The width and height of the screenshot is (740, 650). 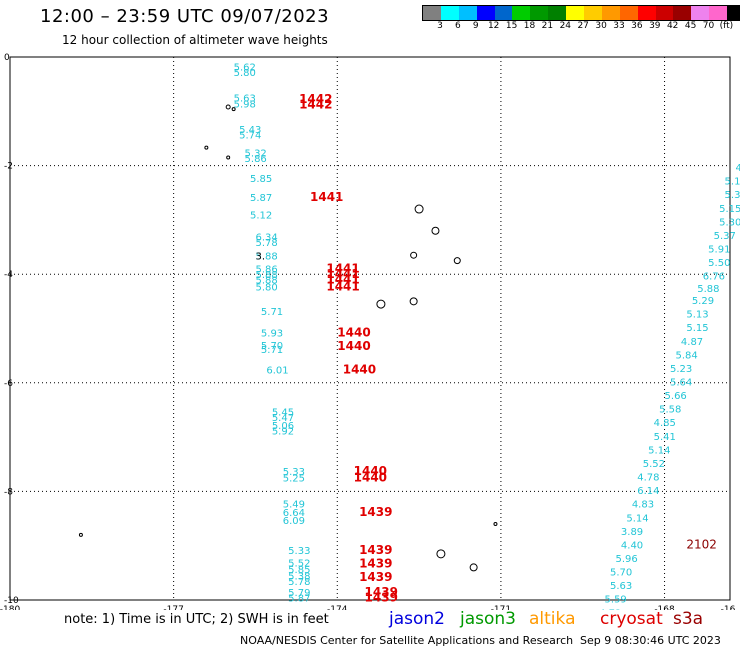 What do you see at coordinates (294, 505) in the screenshot?
I see `swh-label: 5.49` at bounding box center [294, 505].